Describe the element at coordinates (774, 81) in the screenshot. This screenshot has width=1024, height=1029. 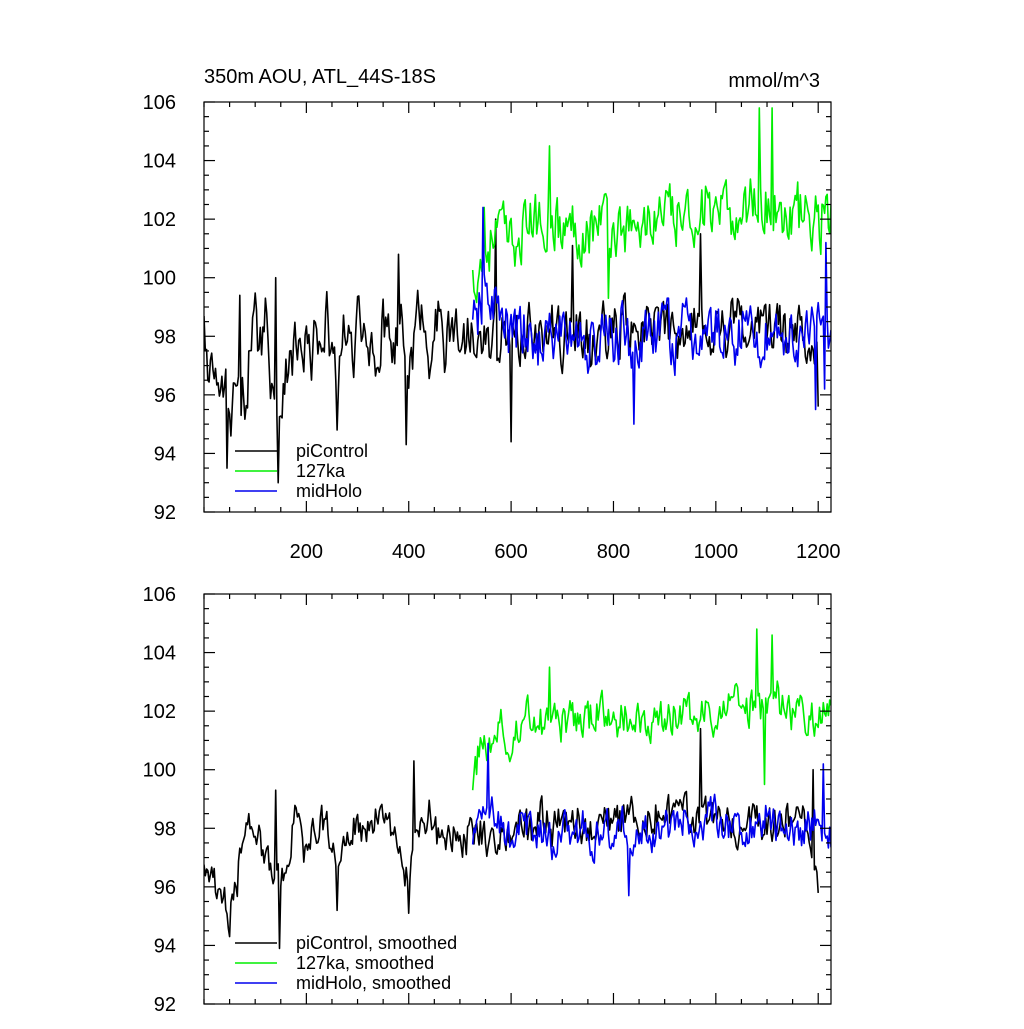
I see `units-label: mmol/m^3` at that location.